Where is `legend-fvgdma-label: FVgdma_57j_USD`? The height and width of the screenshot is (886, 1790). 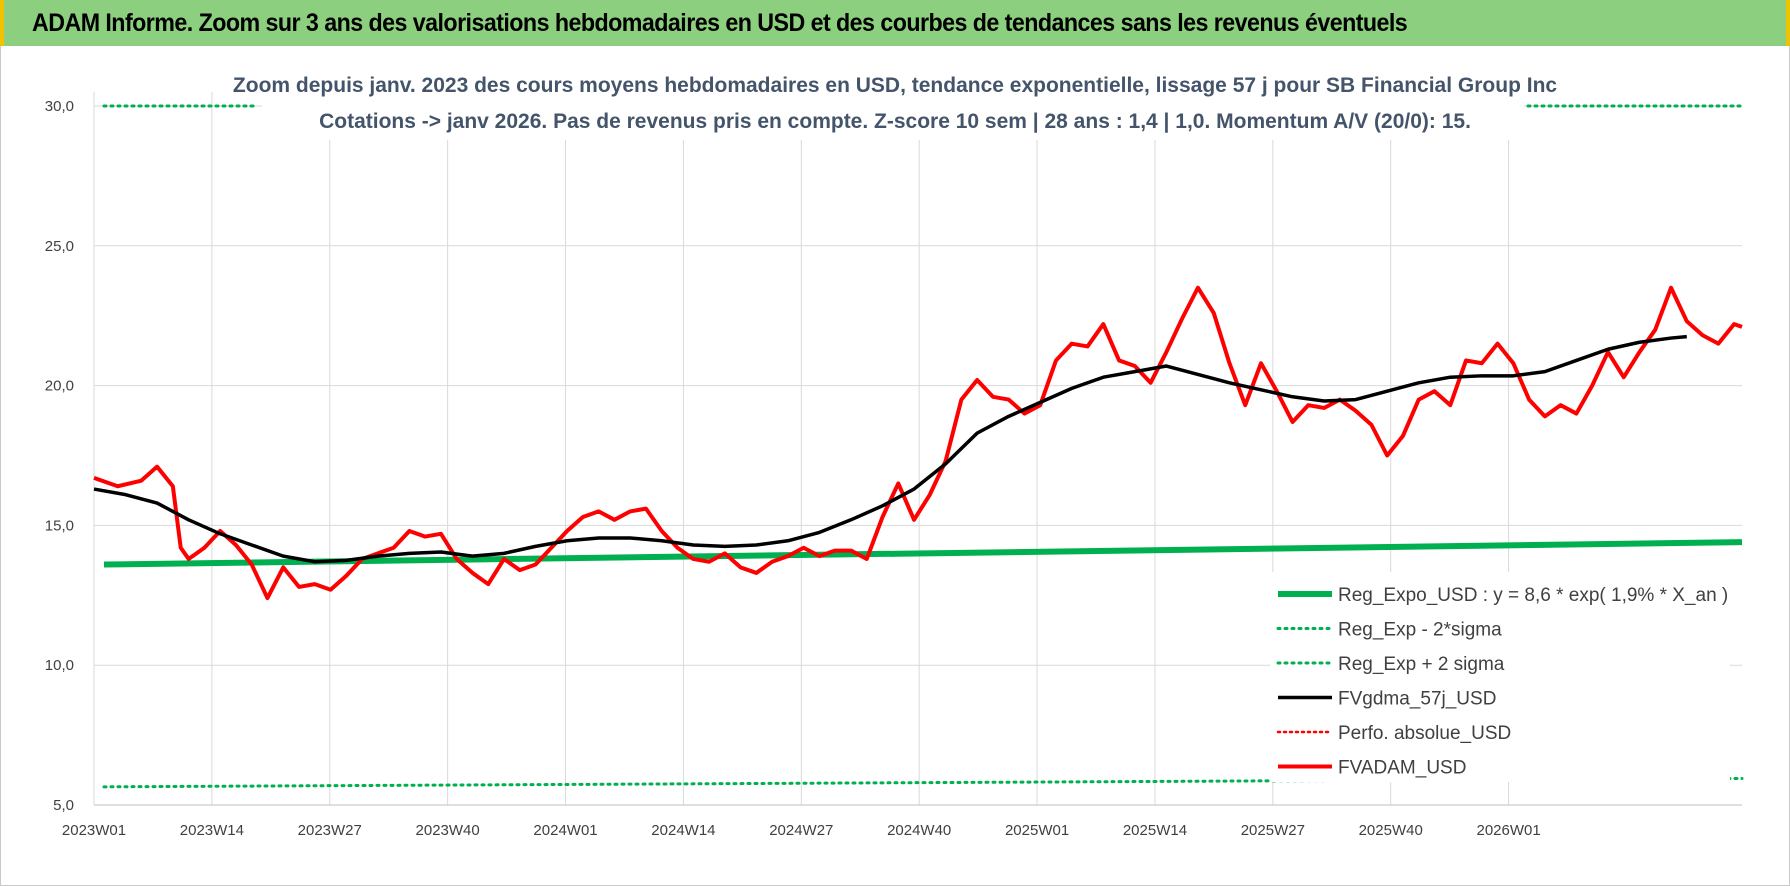 legend-fvgdma-label: FVgdma_57j_USD is located at coordinates (1417, 699).